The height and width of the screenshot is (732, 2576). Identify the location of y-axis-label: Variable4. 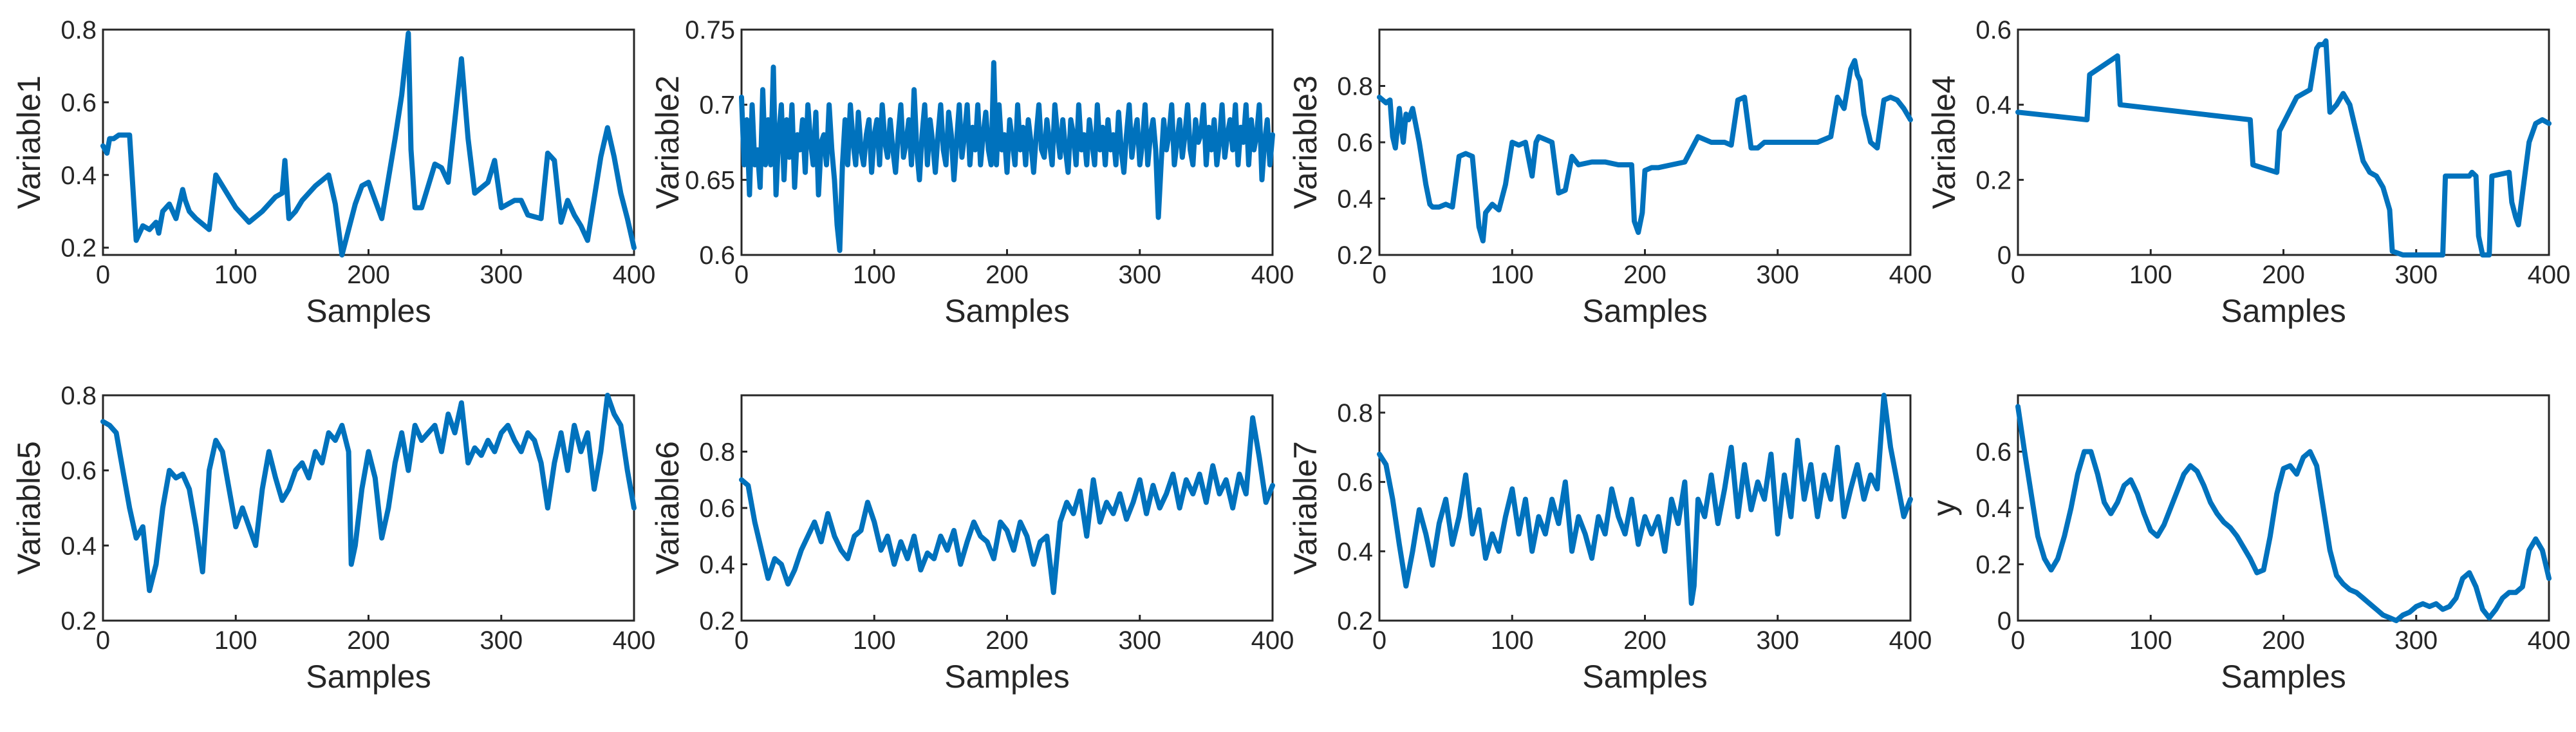
(1944, 142).